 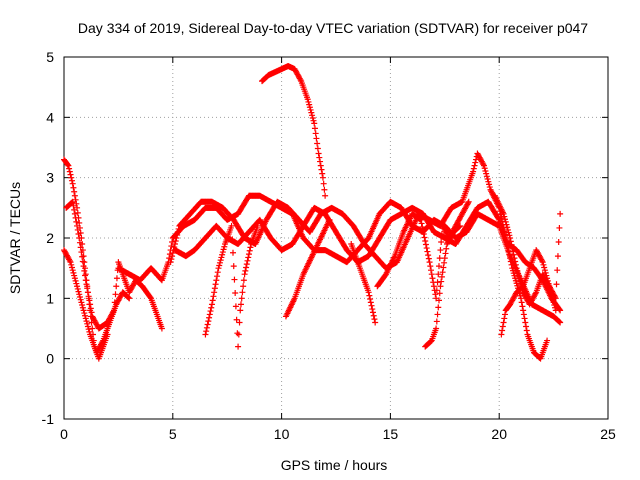 I want to click on y-axis-label: SDTVAR / TECUs, so click(x=15, y=238).